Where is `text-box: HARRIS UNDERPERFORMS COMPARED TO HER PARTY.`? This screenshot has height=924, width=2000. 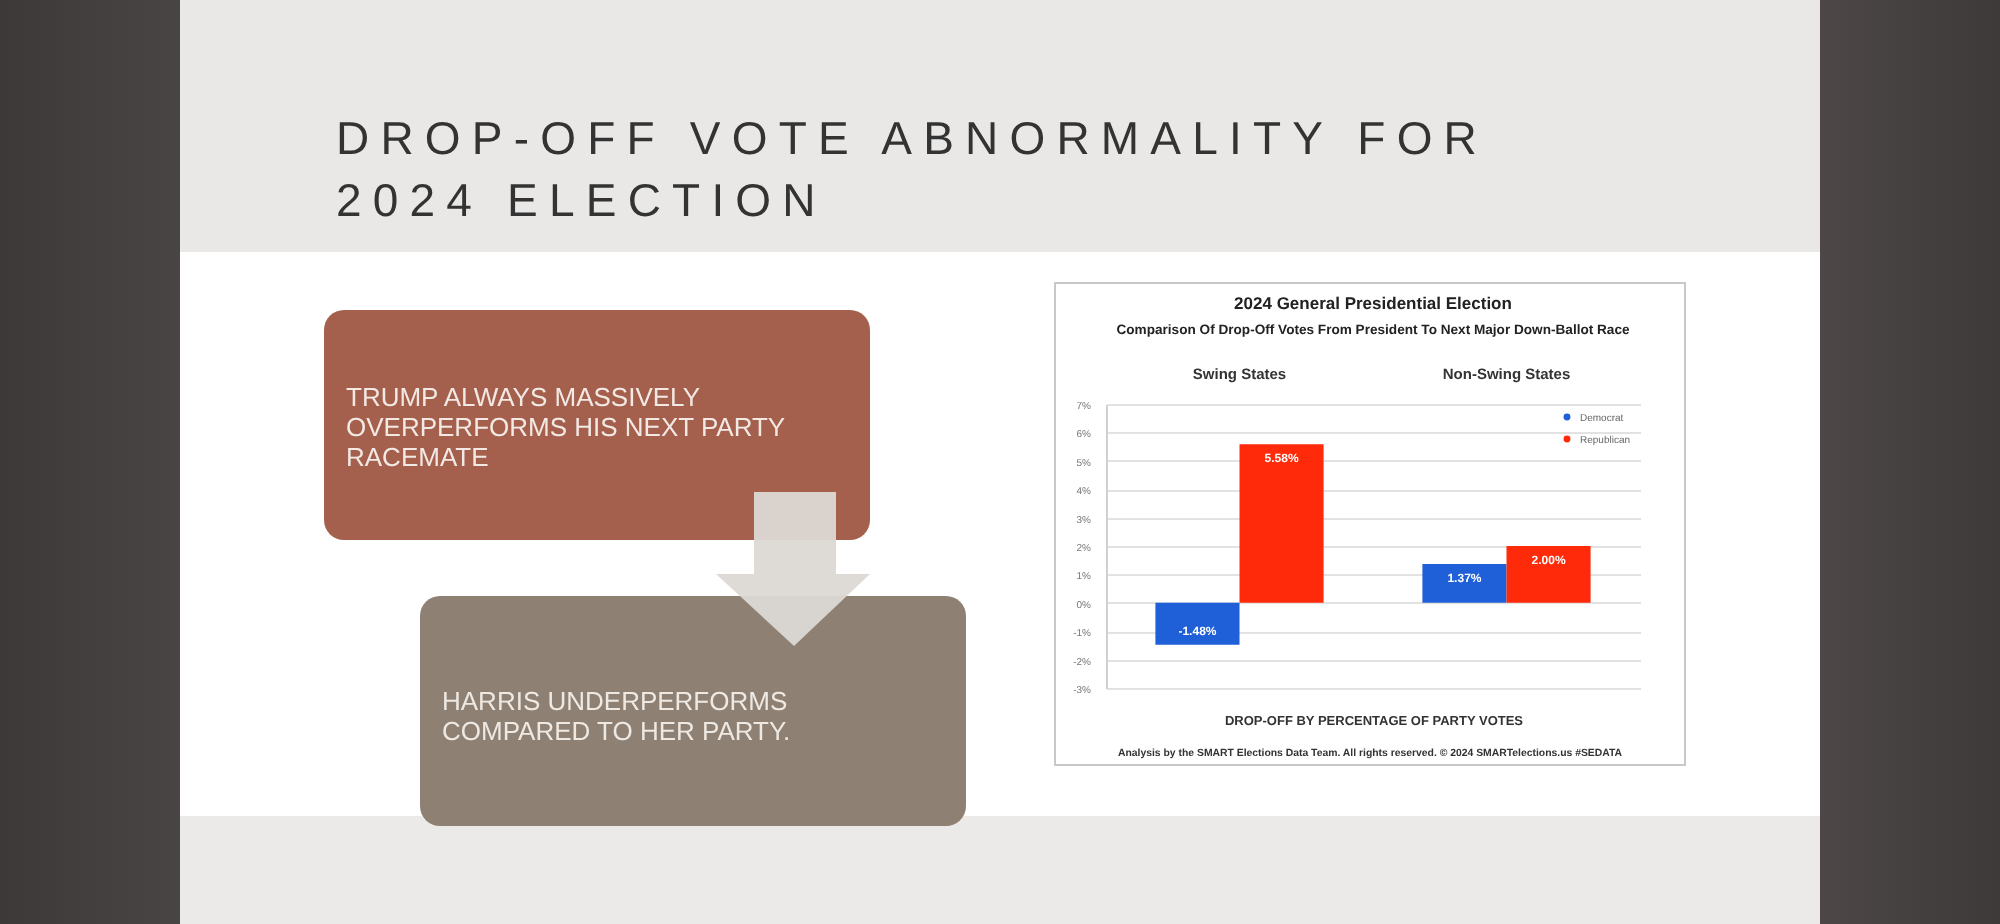
text-box: HARRIS UNDERPERFORMS COMPARED TO HER PARTY. is located at coordinates (693, 711).